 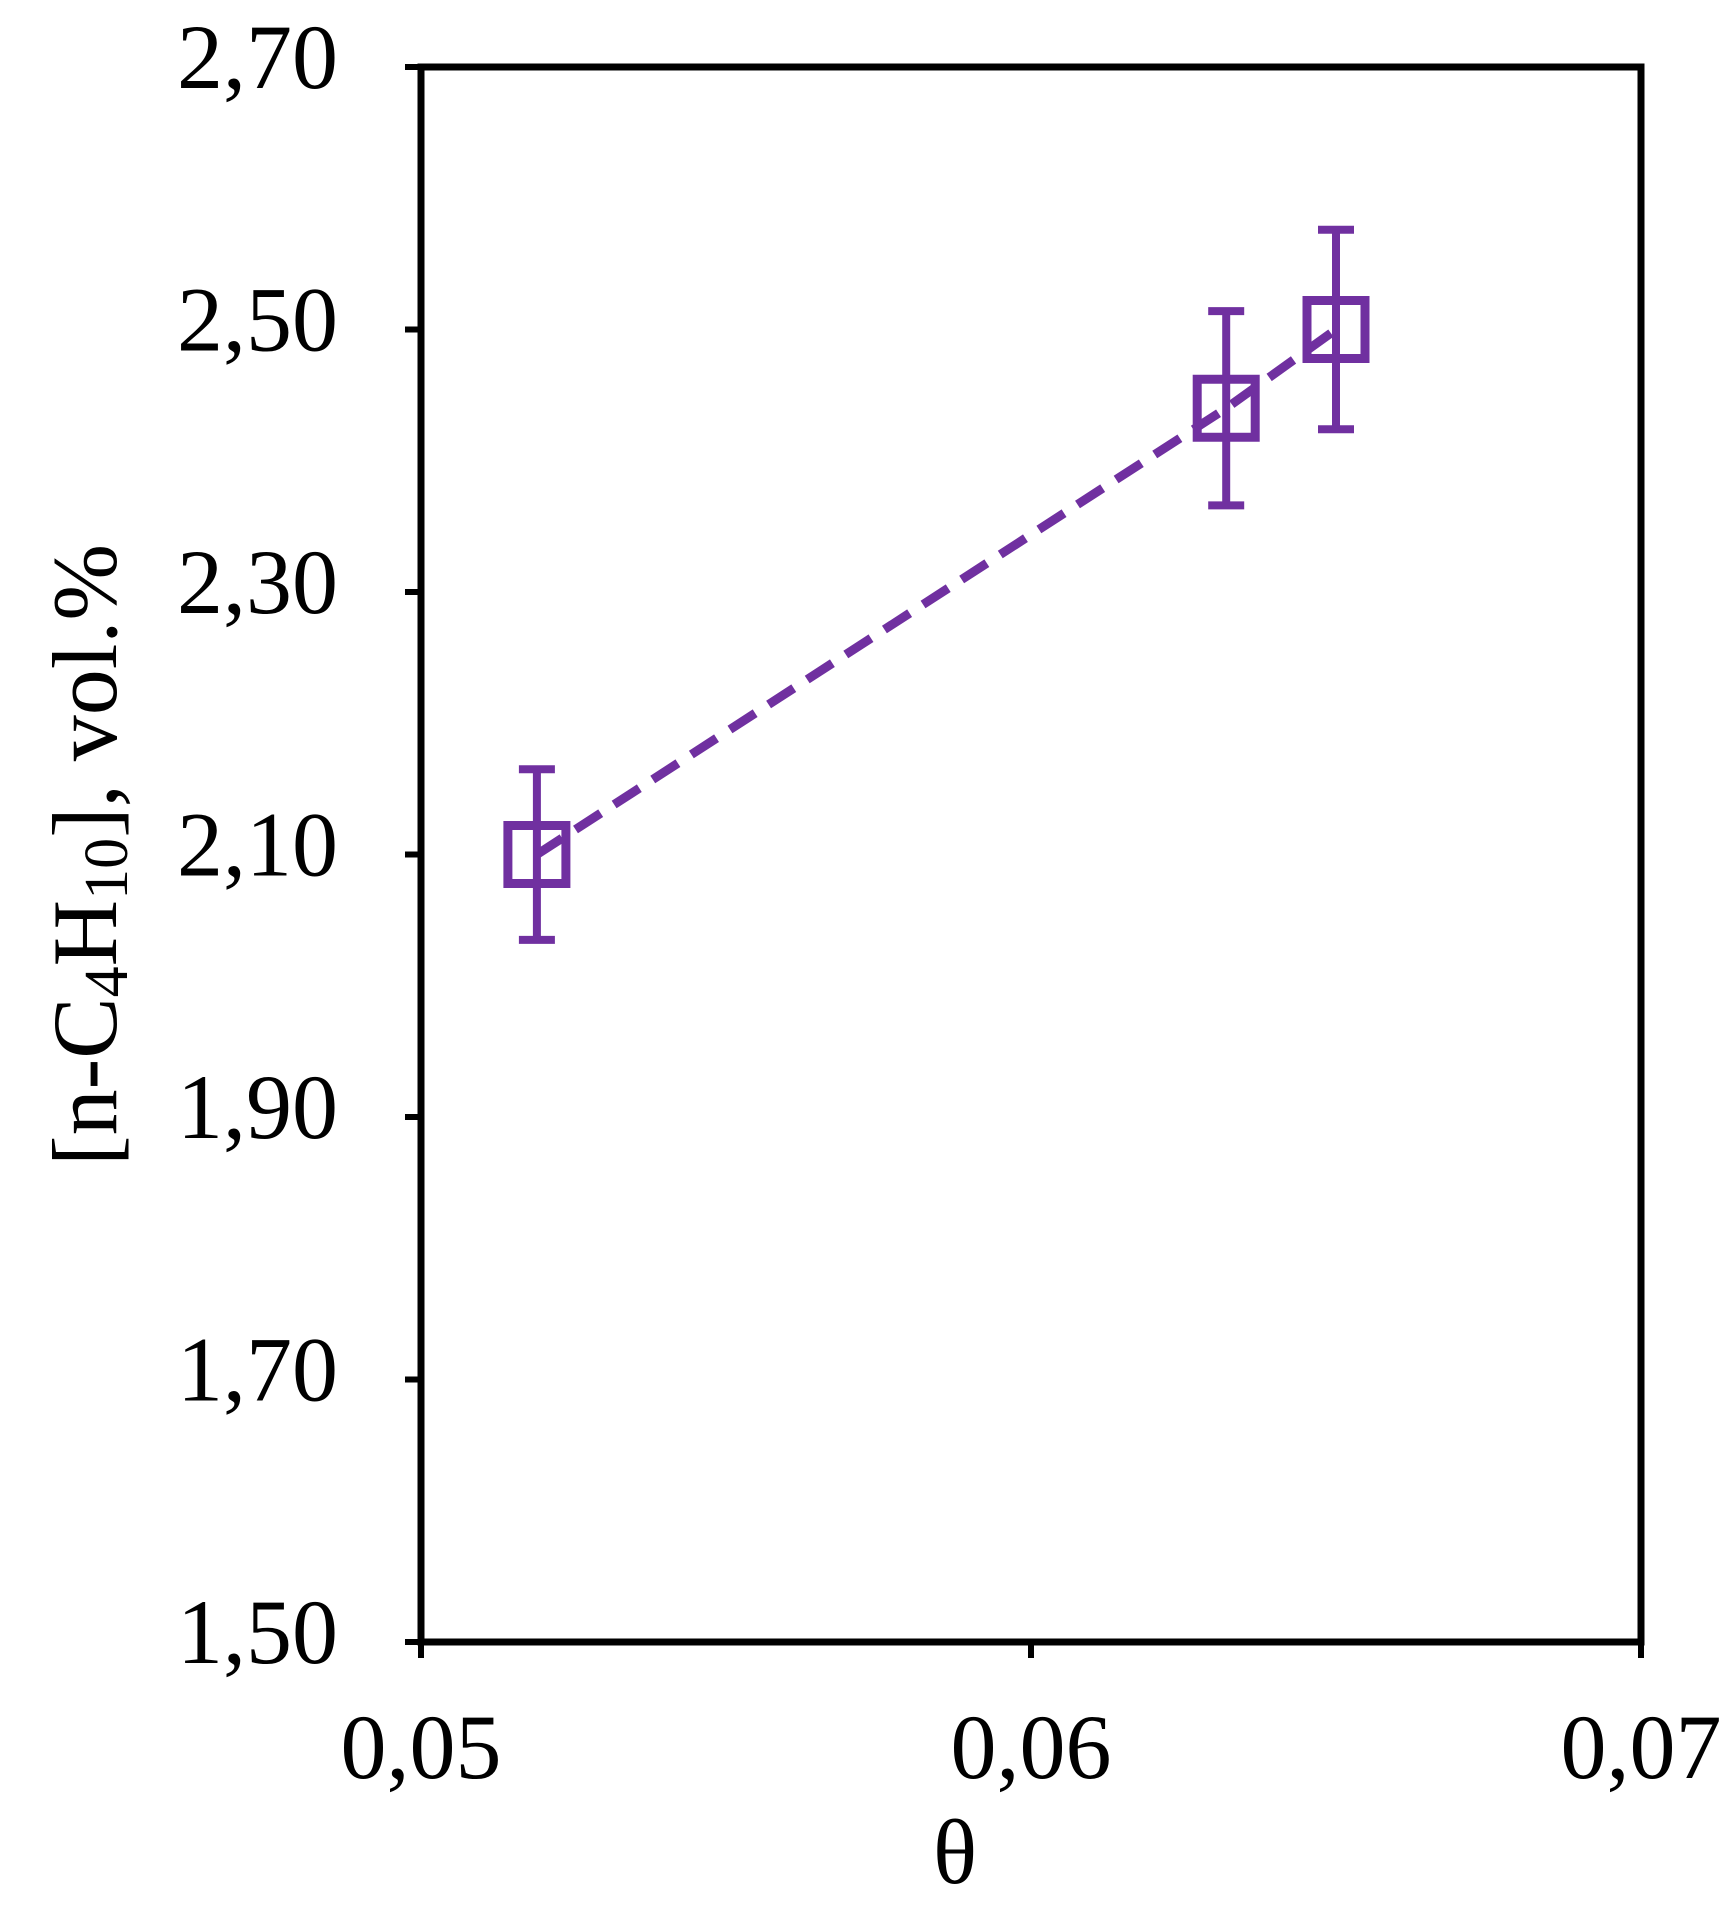 I want to click on y-axis-label: [n-C4H10], vol.%, so click(x=87, y=855).